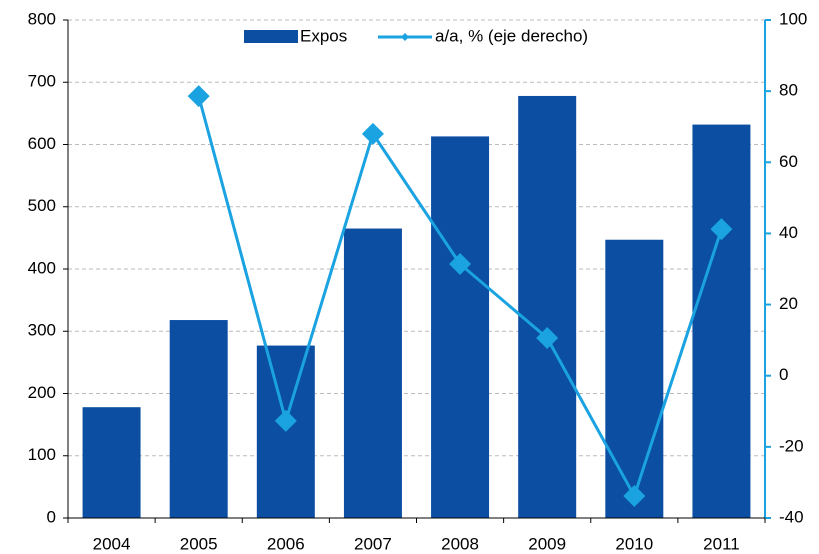 The height and width of the screenshot is (554, 819). I want to click on x-tick-label: 2011, so click(721, 543).